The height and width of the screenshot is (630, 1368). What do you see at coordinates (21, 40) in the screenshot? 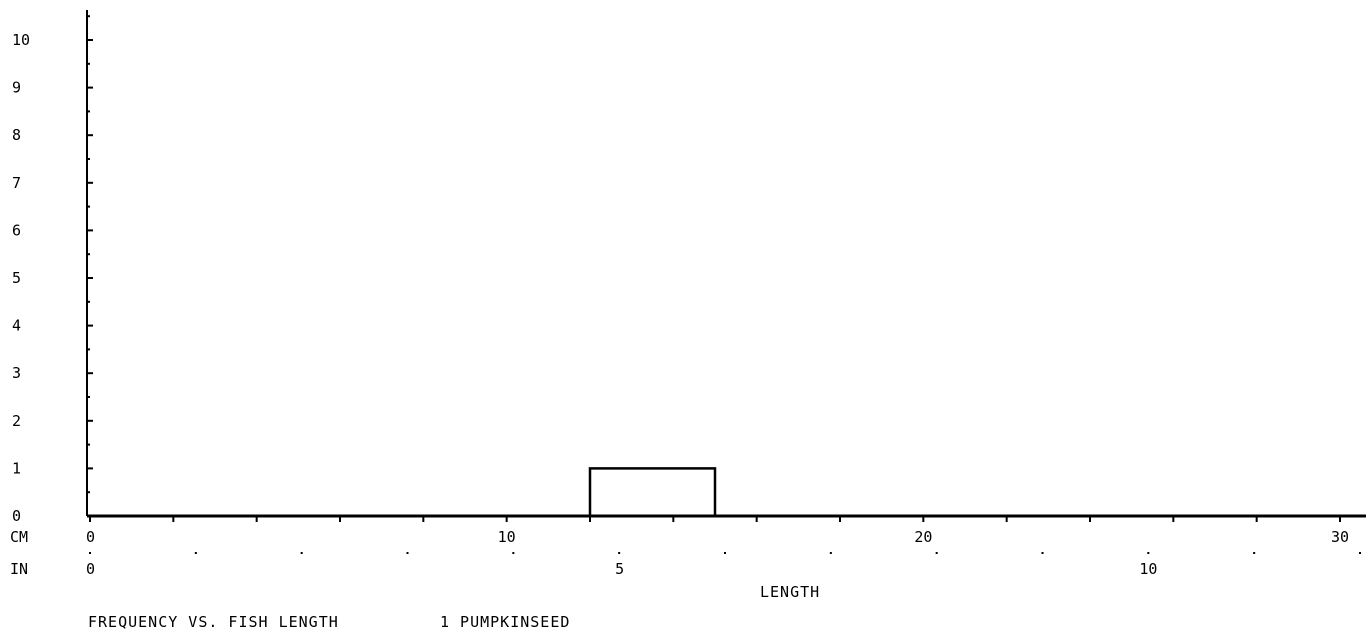
I see `y-tick-label: 10` at bounding box center [21, 40].